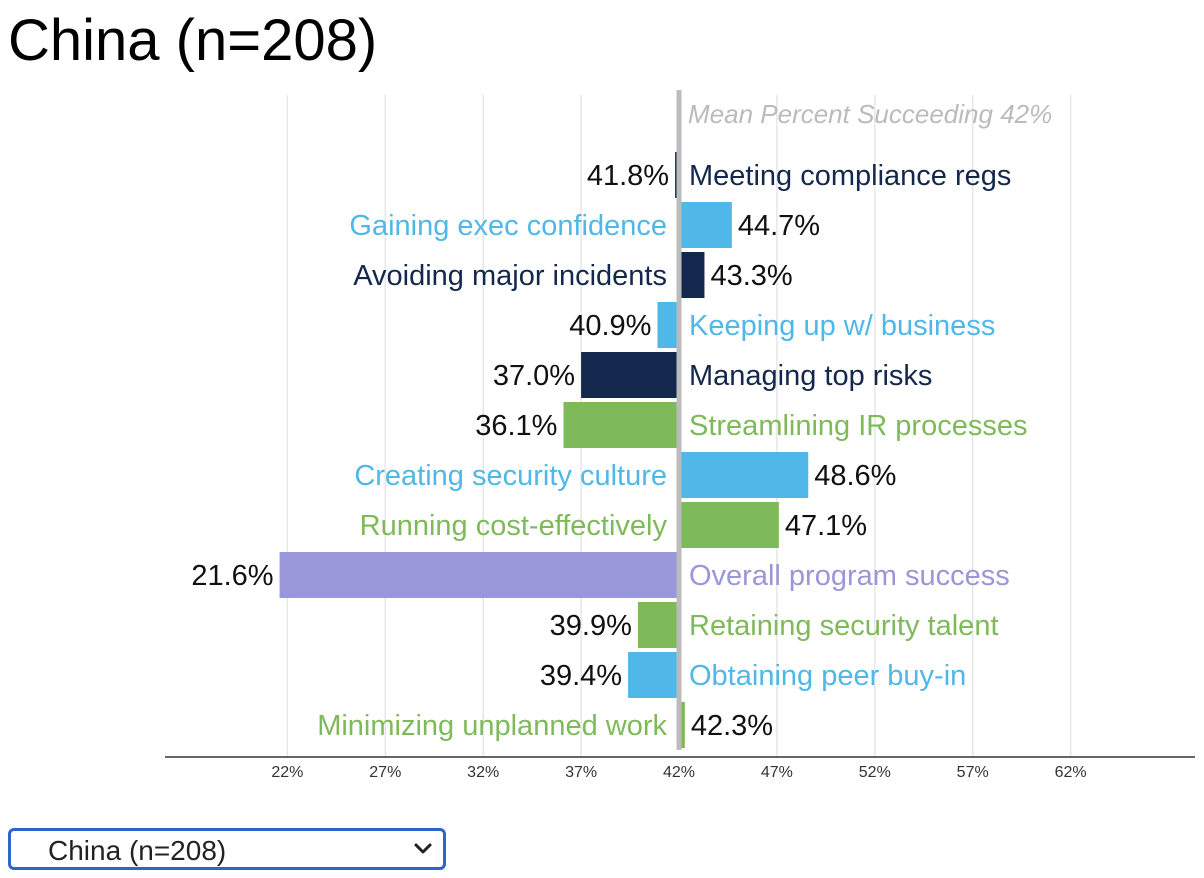 The width and height of the screenshot is (1204, 878). What do you see at coordinates (514, 526) in the screenshot?
I see `category-label: Running cost-effectively` at bounding box center [514, 526].